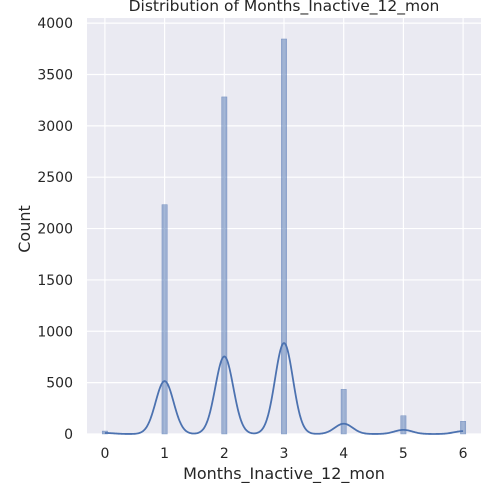  I want to click on y-tick-label: 0, so click(68, 435).